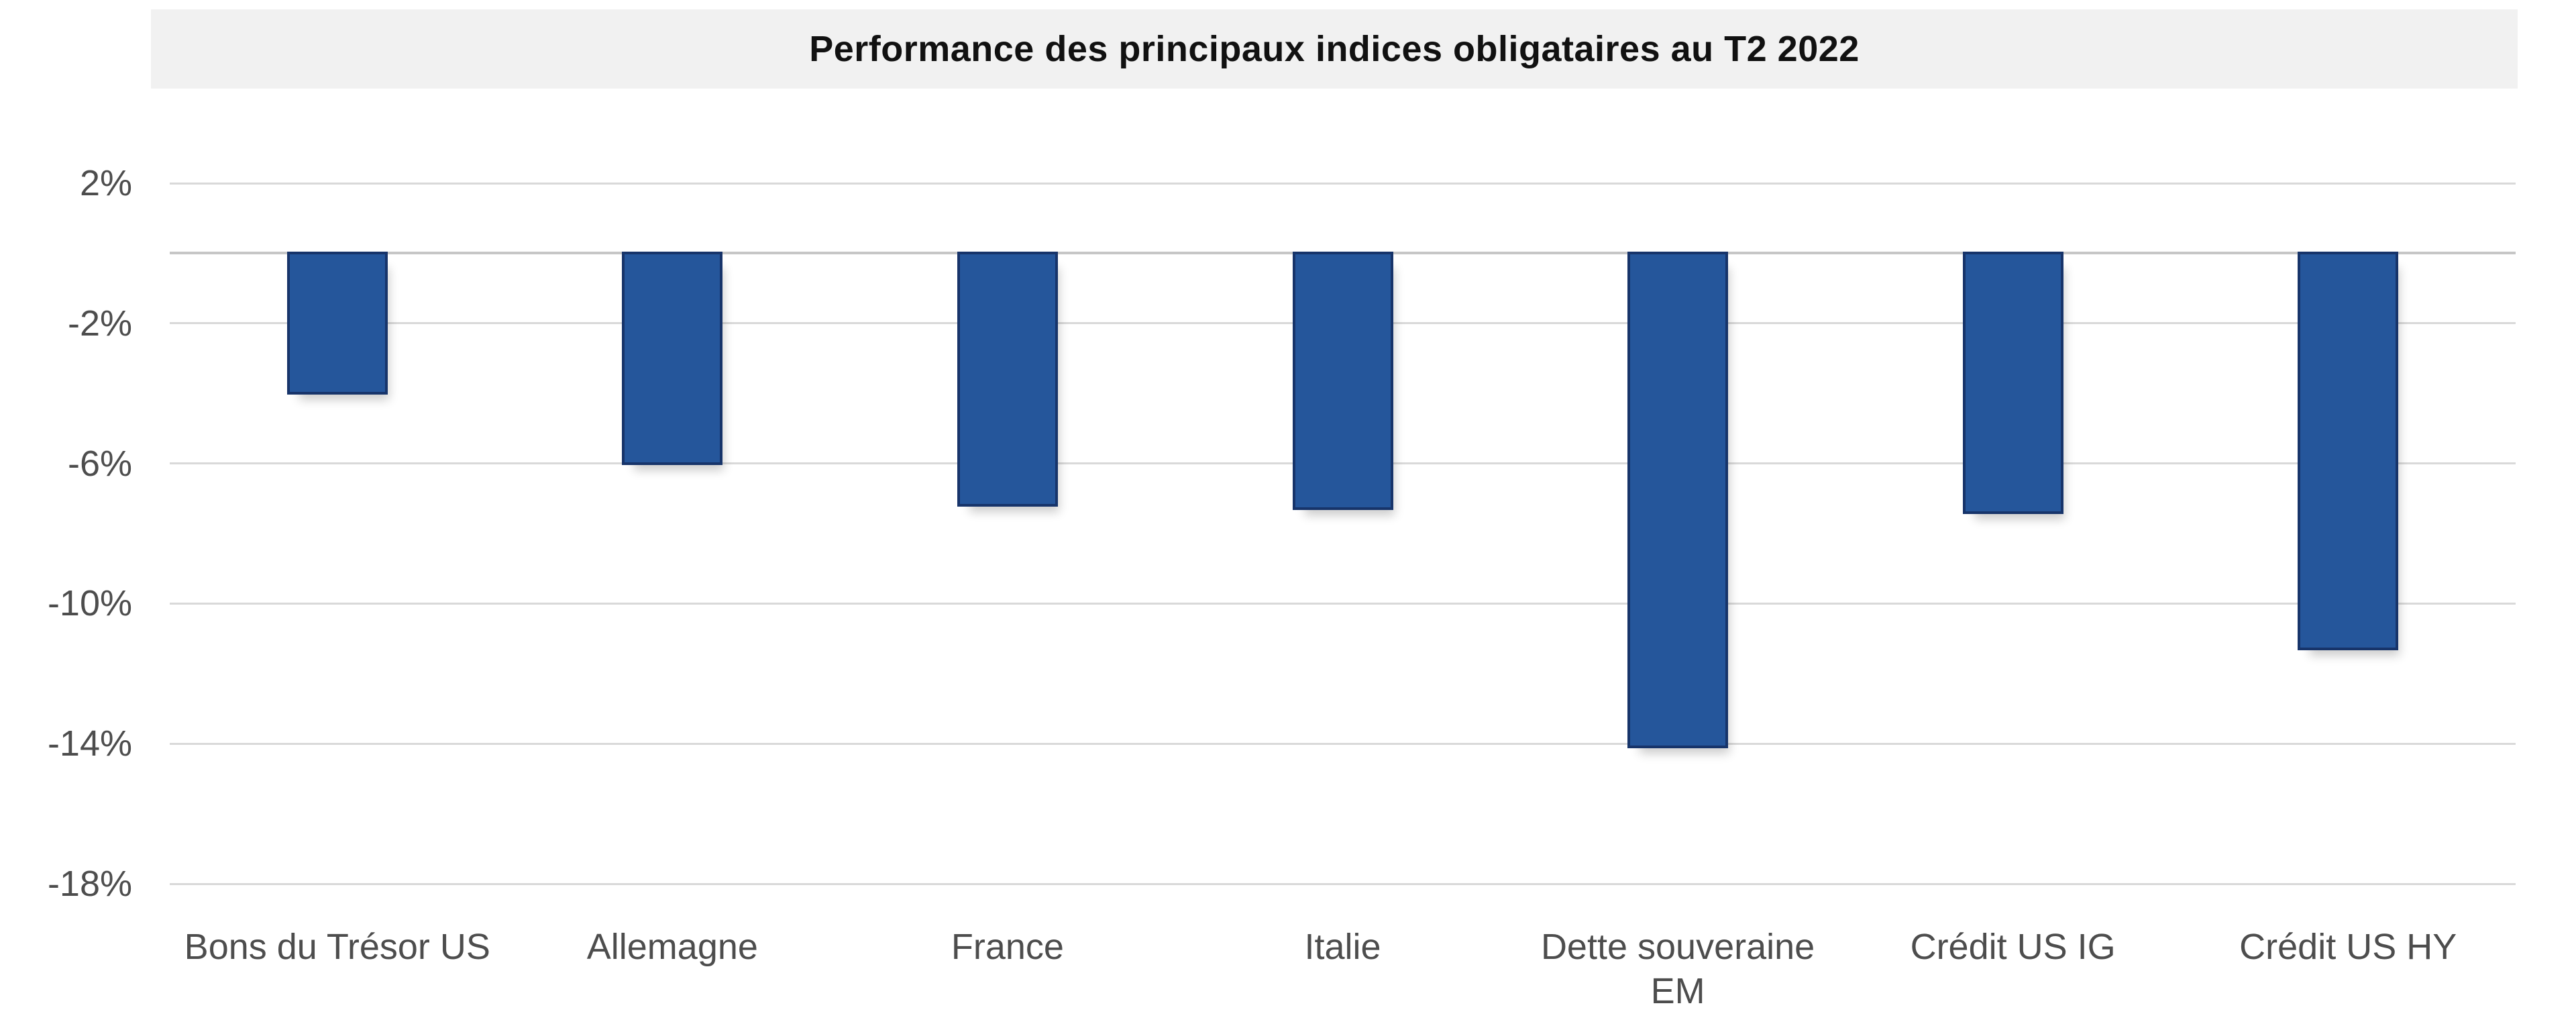 Image resolution: width=2576 pixels, height=1020 pixels. What do you see at coordinates (99, 323) in the screenshot?
I see `y-tick-label: -2%` at bounding box center [99, 323].